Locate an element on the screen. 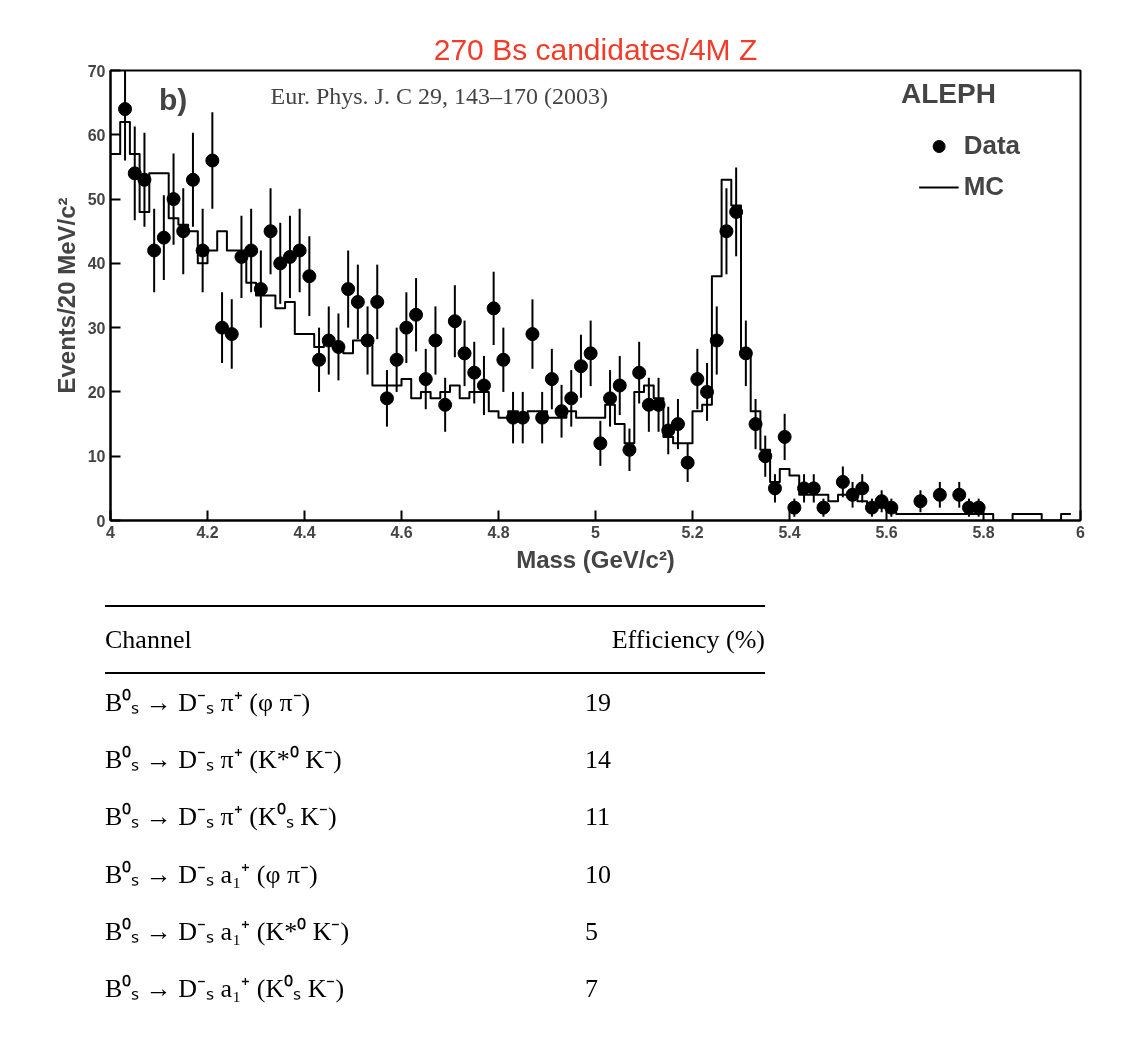  y-axis-title: Events/20 MeV/c² is located at coordinates (66, 295).